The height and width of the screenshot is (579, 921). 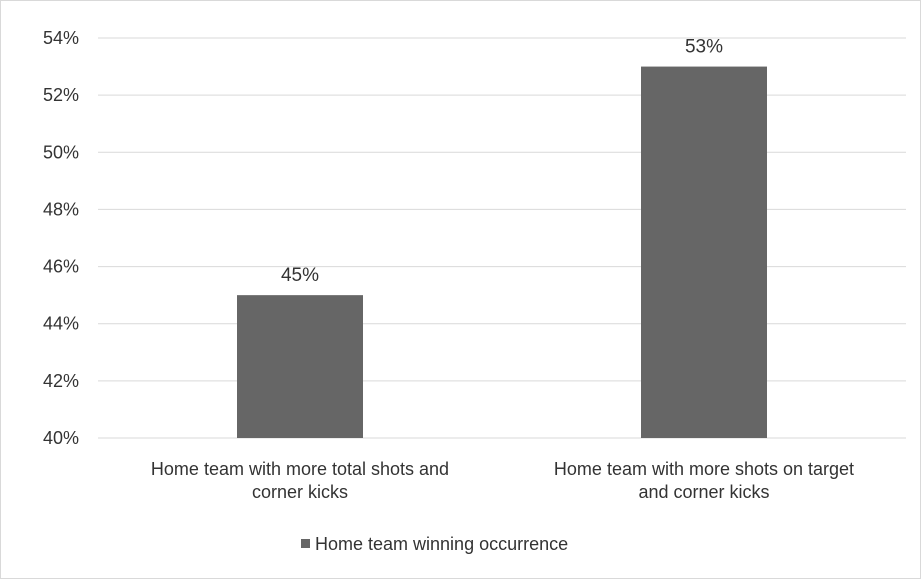 What do you see at coordinates (703, 492) in the screenshot?
I see `category-label: and corner kicks` at bounding box center [703, 492].